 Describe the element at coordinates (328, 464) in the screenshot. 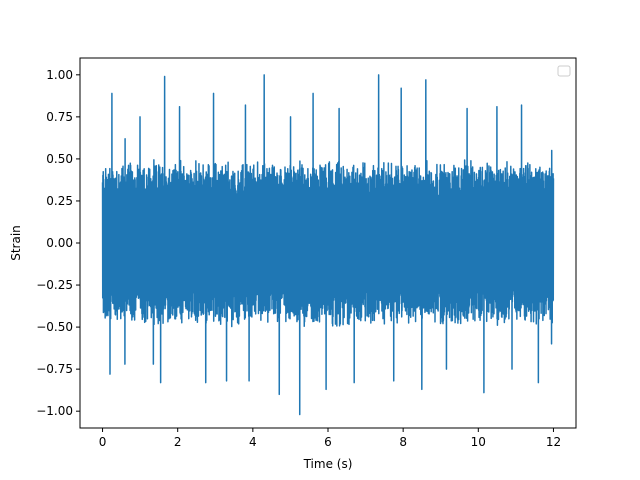

I see `x-axis-label: Time (s)` at that location.